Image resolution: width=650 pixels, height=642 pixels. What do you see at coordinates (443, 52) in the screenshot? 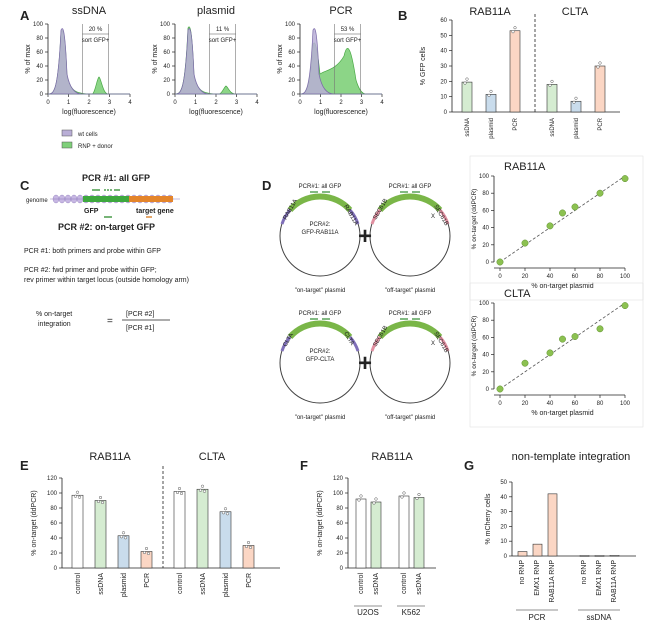
I see `panel-b-y-tick-label: 40` at bounding box center [443, 52].